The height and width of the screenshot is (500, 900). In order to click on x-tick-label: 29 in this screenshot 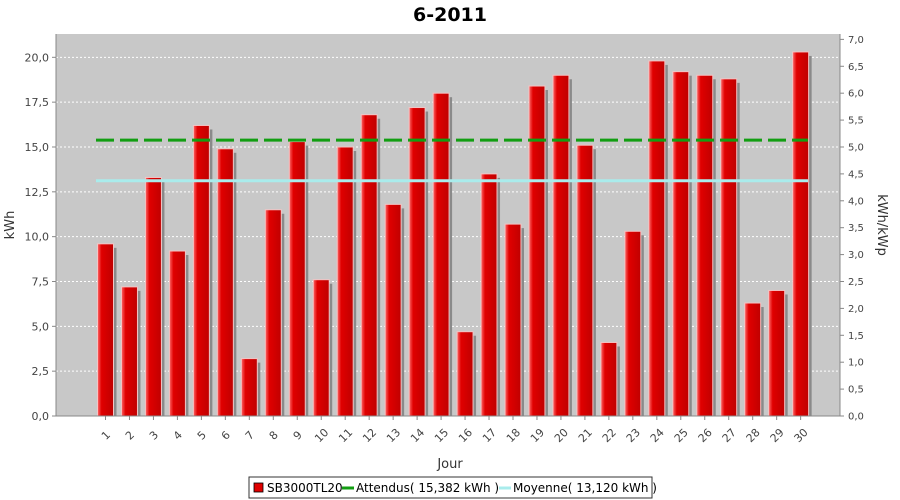, I will do `click(777, 435)`.